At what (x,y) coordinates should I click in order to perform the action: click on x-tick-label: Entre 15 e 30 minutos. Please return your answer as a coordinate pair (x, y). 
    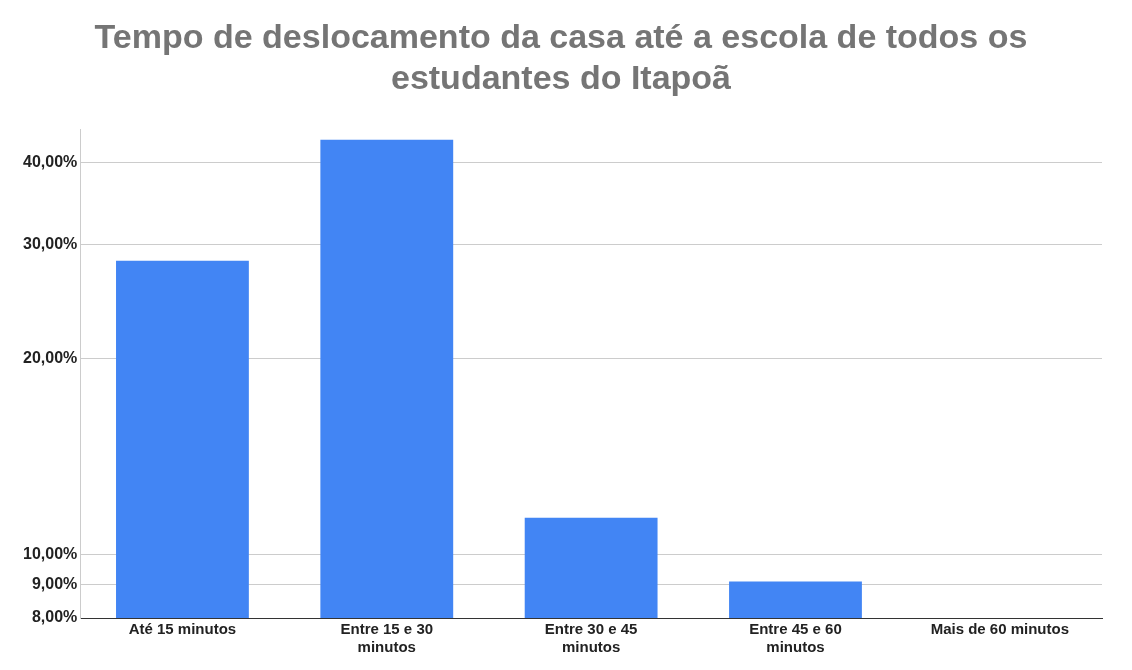
    Looking at the image, I should click on (387, 638).